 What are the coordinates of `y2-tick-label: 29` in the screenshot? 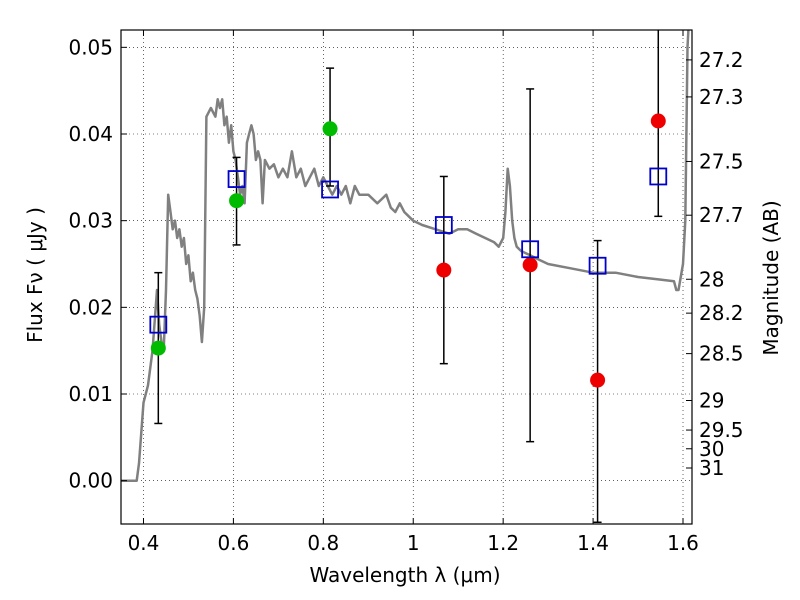 It's located at (711, 401).